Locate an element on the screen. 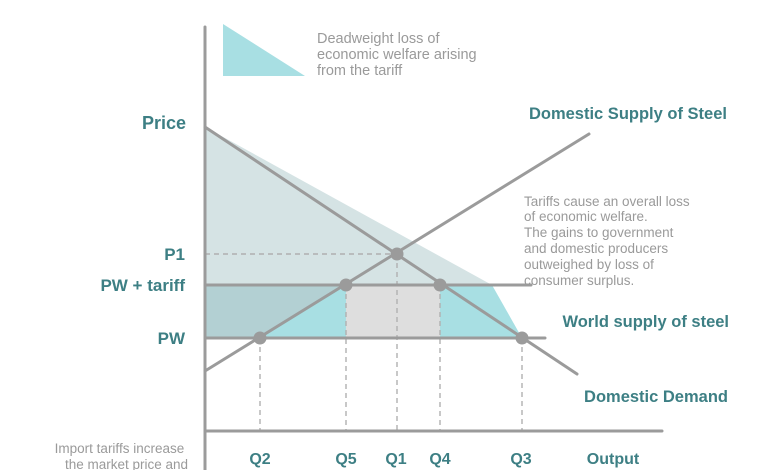  pw-tariff-label: PW + tariff is located at coordinates (142, 285).